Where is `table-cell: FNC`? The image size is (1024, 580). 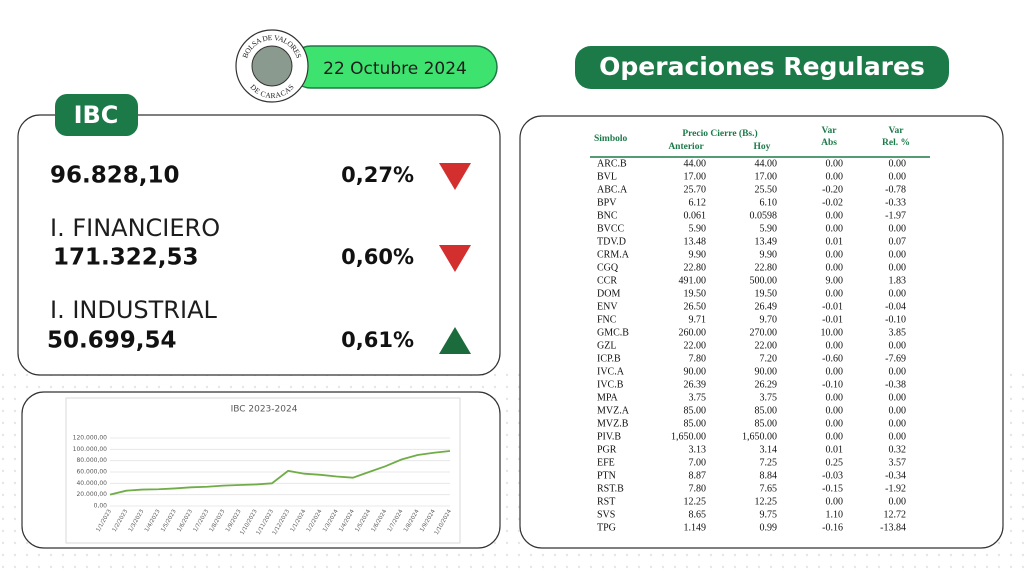 table-cell: FNC is located at coordinates (607, 319).